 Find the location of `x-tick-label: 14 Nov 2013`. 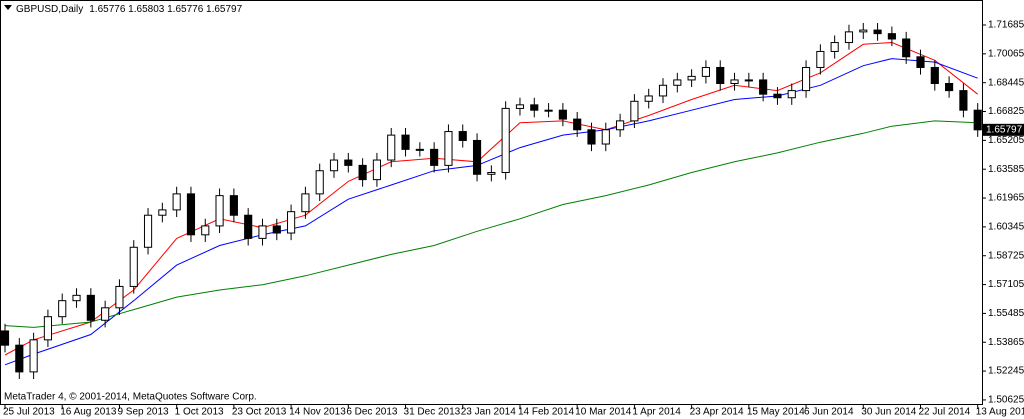

x-tick-label: 14 Nov 2013 is located at coordinates (317, 412).